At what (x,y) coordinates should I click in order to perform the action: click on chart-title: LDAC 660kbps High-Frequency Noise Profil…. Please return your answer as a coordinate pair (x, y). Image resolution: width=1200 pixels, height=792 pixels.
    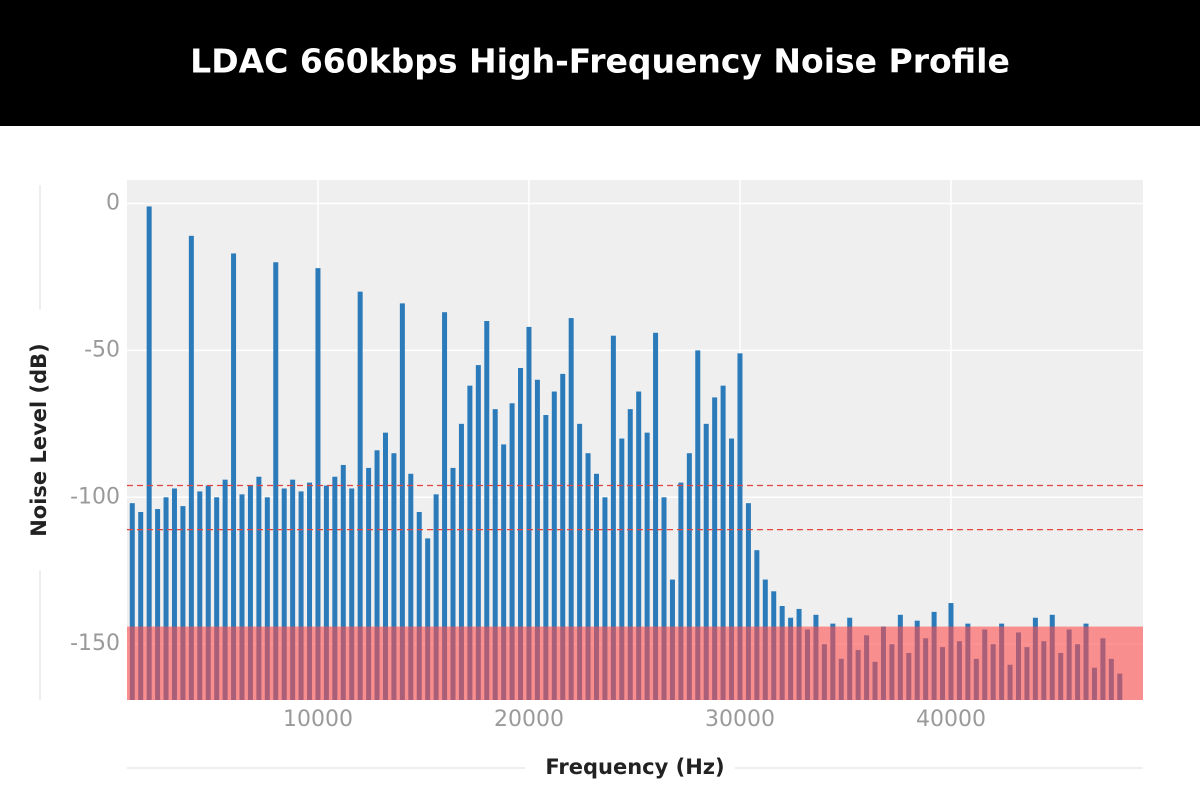
    Looking at the image, I should click on (600, 61).